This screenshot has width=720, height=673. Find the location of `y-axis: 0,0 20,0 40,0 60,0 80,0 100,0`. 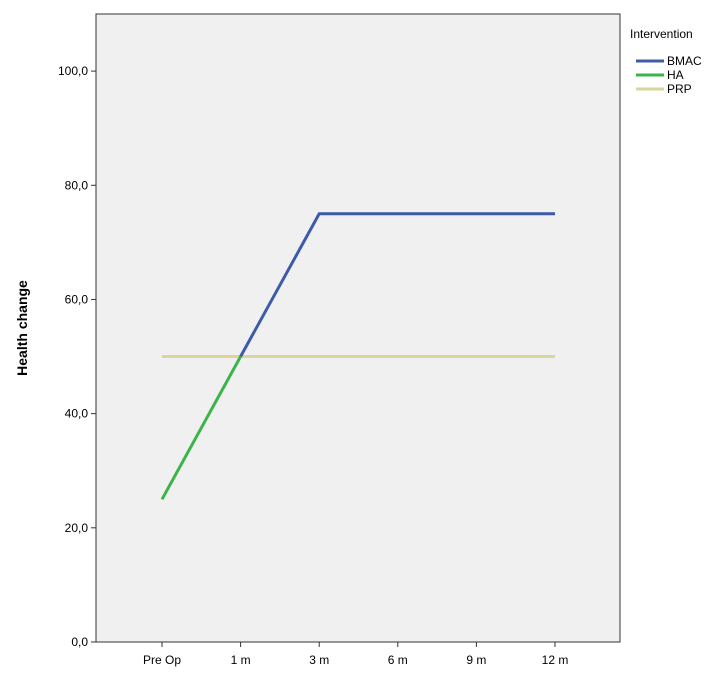

y-axis: 0,0 20,0 40,0 60,0 80,0 100,0 is located at coordinates (77, 356).